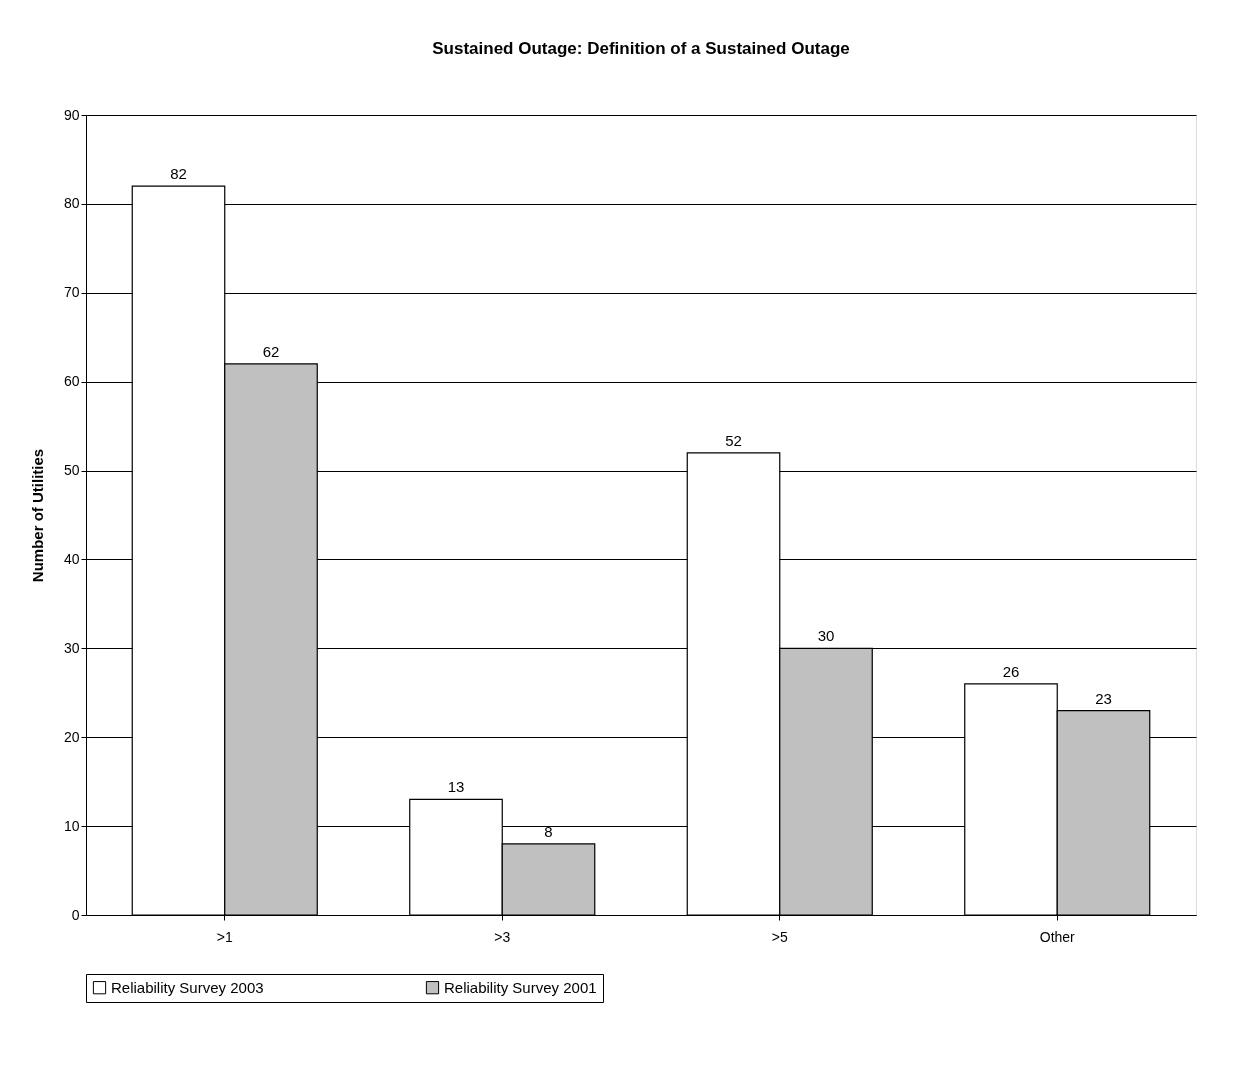 The image size is (1252, 1090). Describe the element at coordinates (71, 736) in the screenshot. I see `y-tick-label: 20` at that location.